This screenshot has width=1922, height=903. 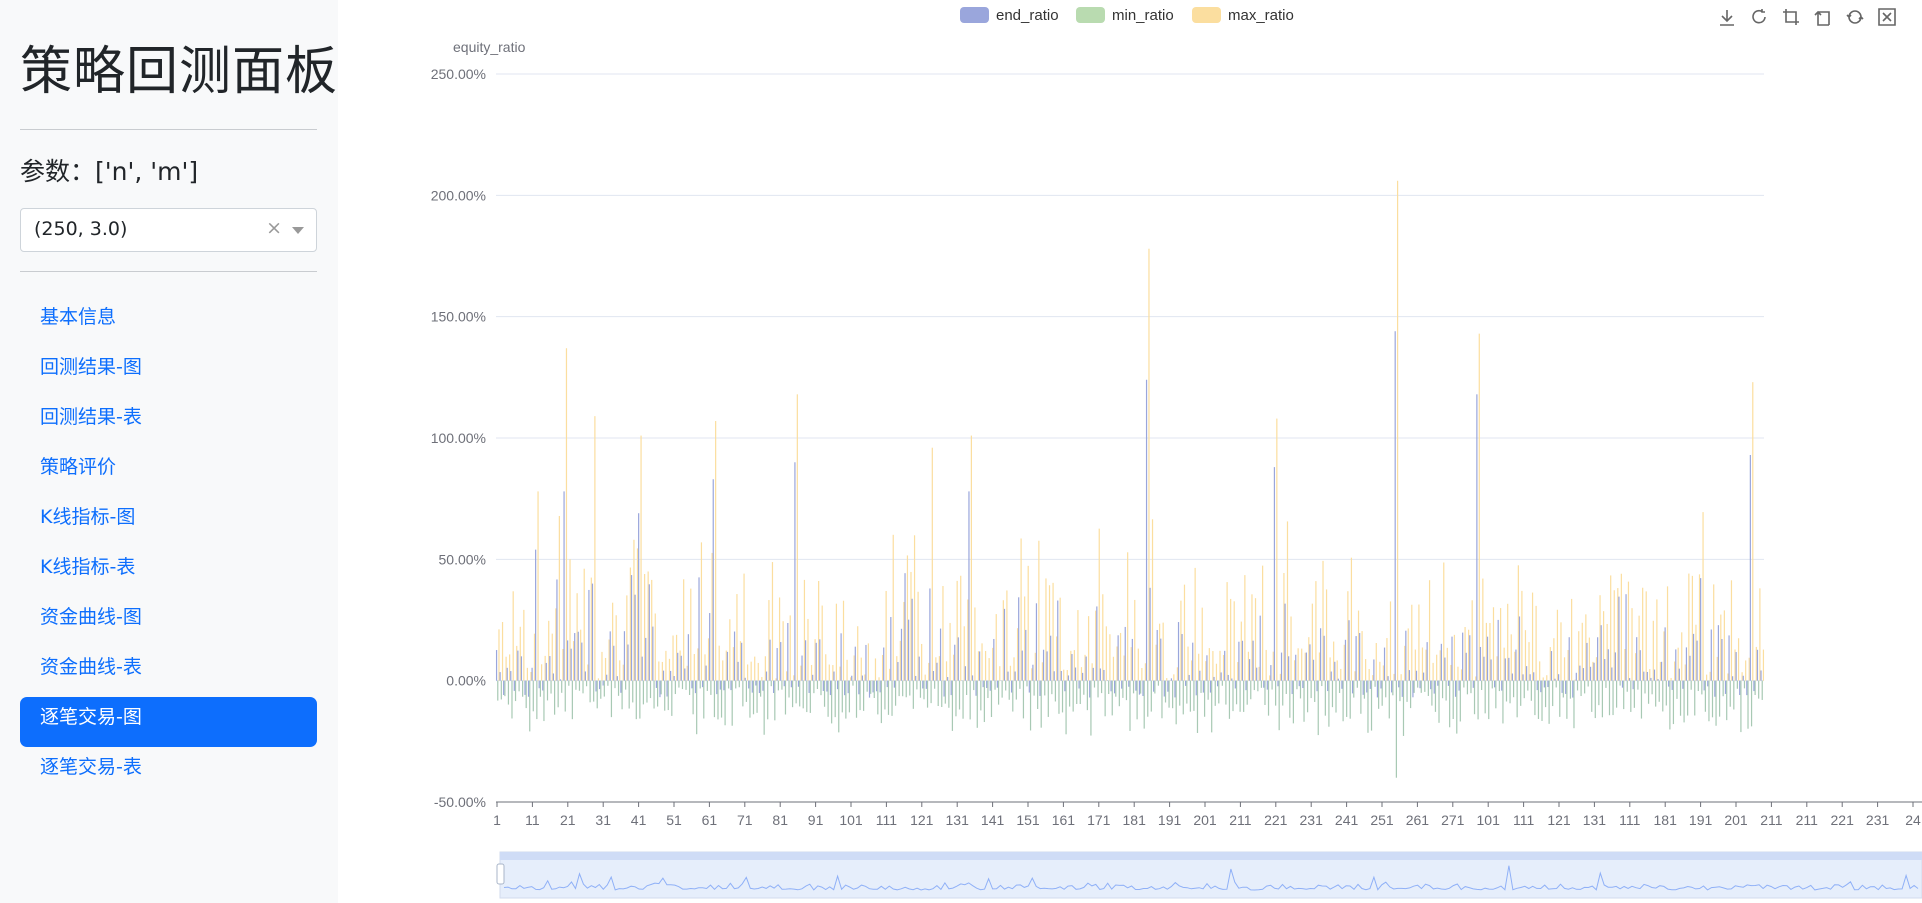 What do you see at coordinates (91, 767) in the screenshot?
I see `nav-item-trades-table: 逐笔交易-表` at bounding box center [91, 767].